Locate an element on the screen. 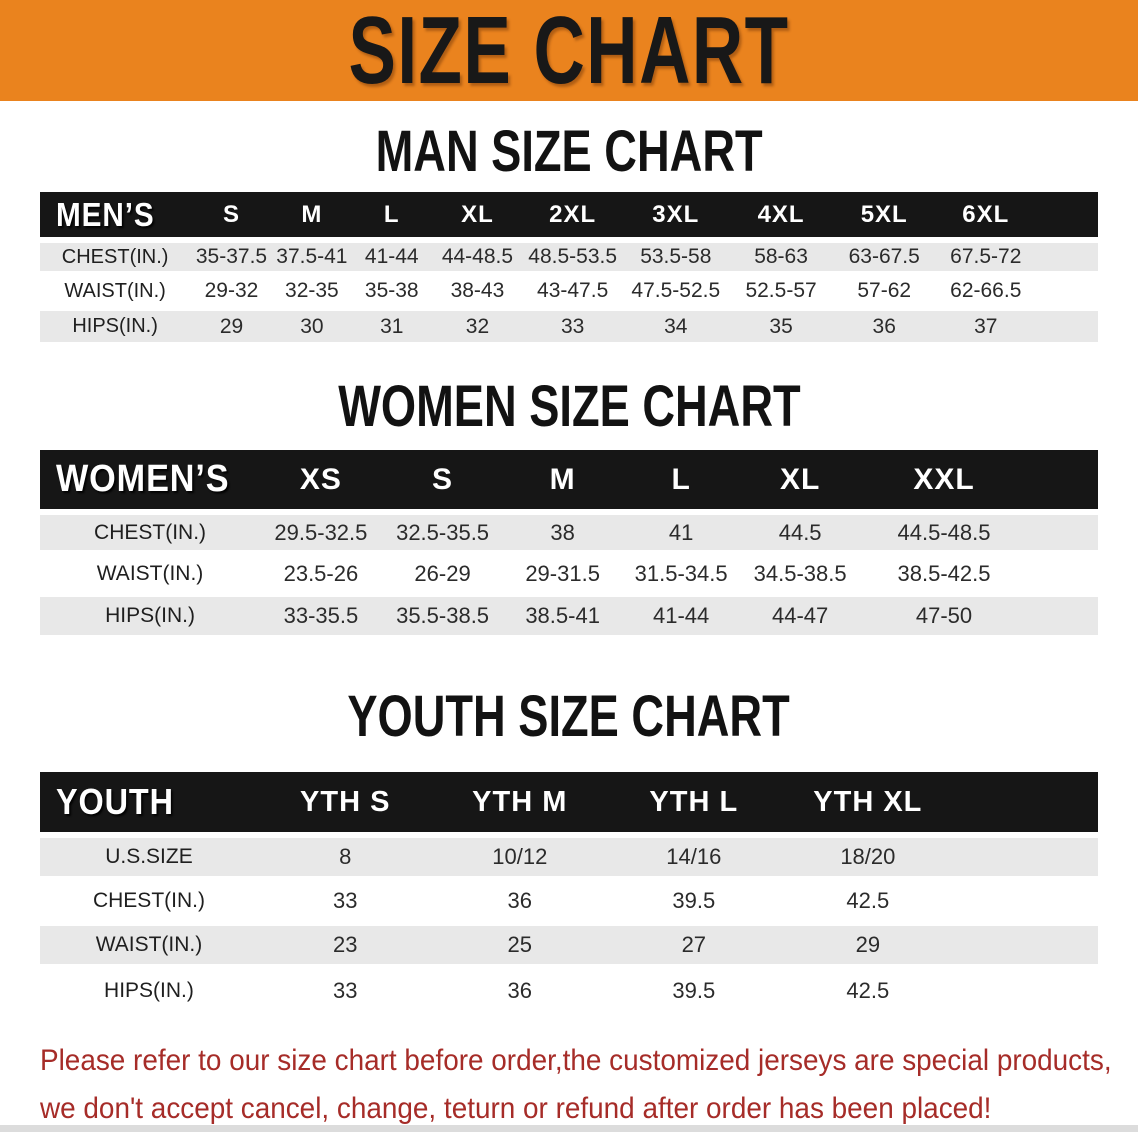  size-value: 44.5-48.5 is located at coordinates (944, 531).